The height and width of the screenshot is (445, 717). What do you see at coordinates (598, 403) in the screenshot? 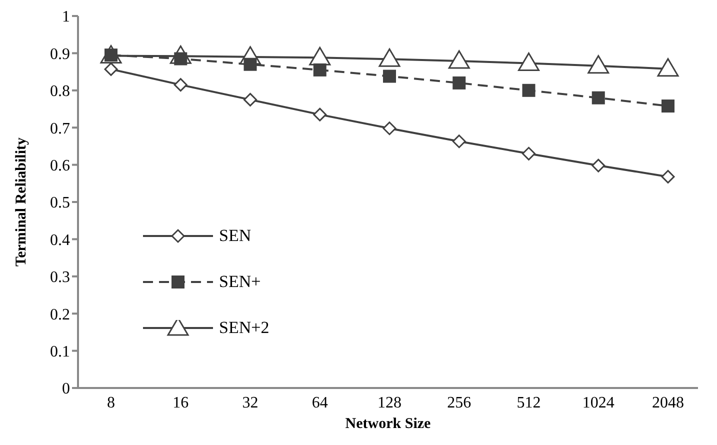
I see `x-tick-label: 1024` at bounding box center [598, 403].